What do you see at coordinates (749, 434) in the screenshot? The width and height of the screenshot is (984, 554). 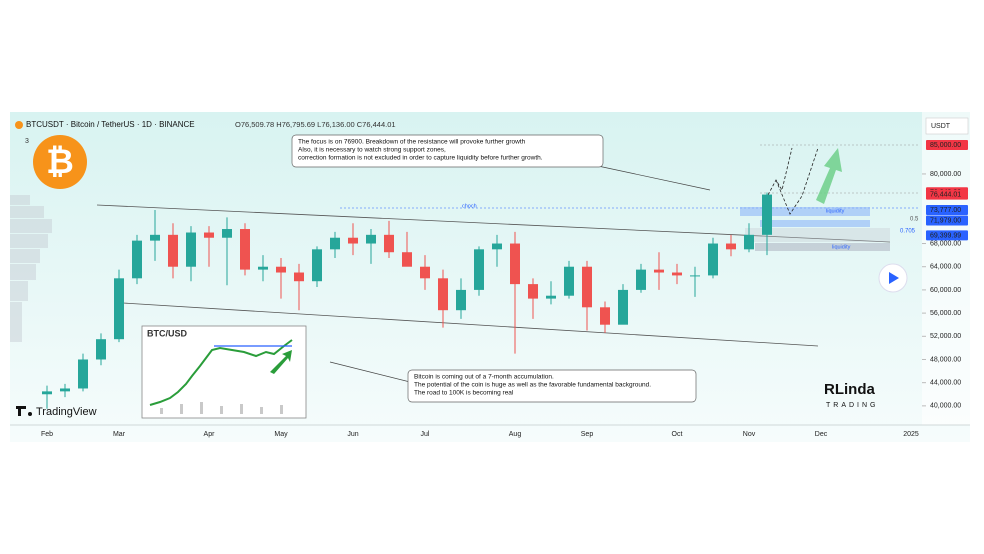 I see `x-tick-label: Nov` at bounding box center [749, 434].